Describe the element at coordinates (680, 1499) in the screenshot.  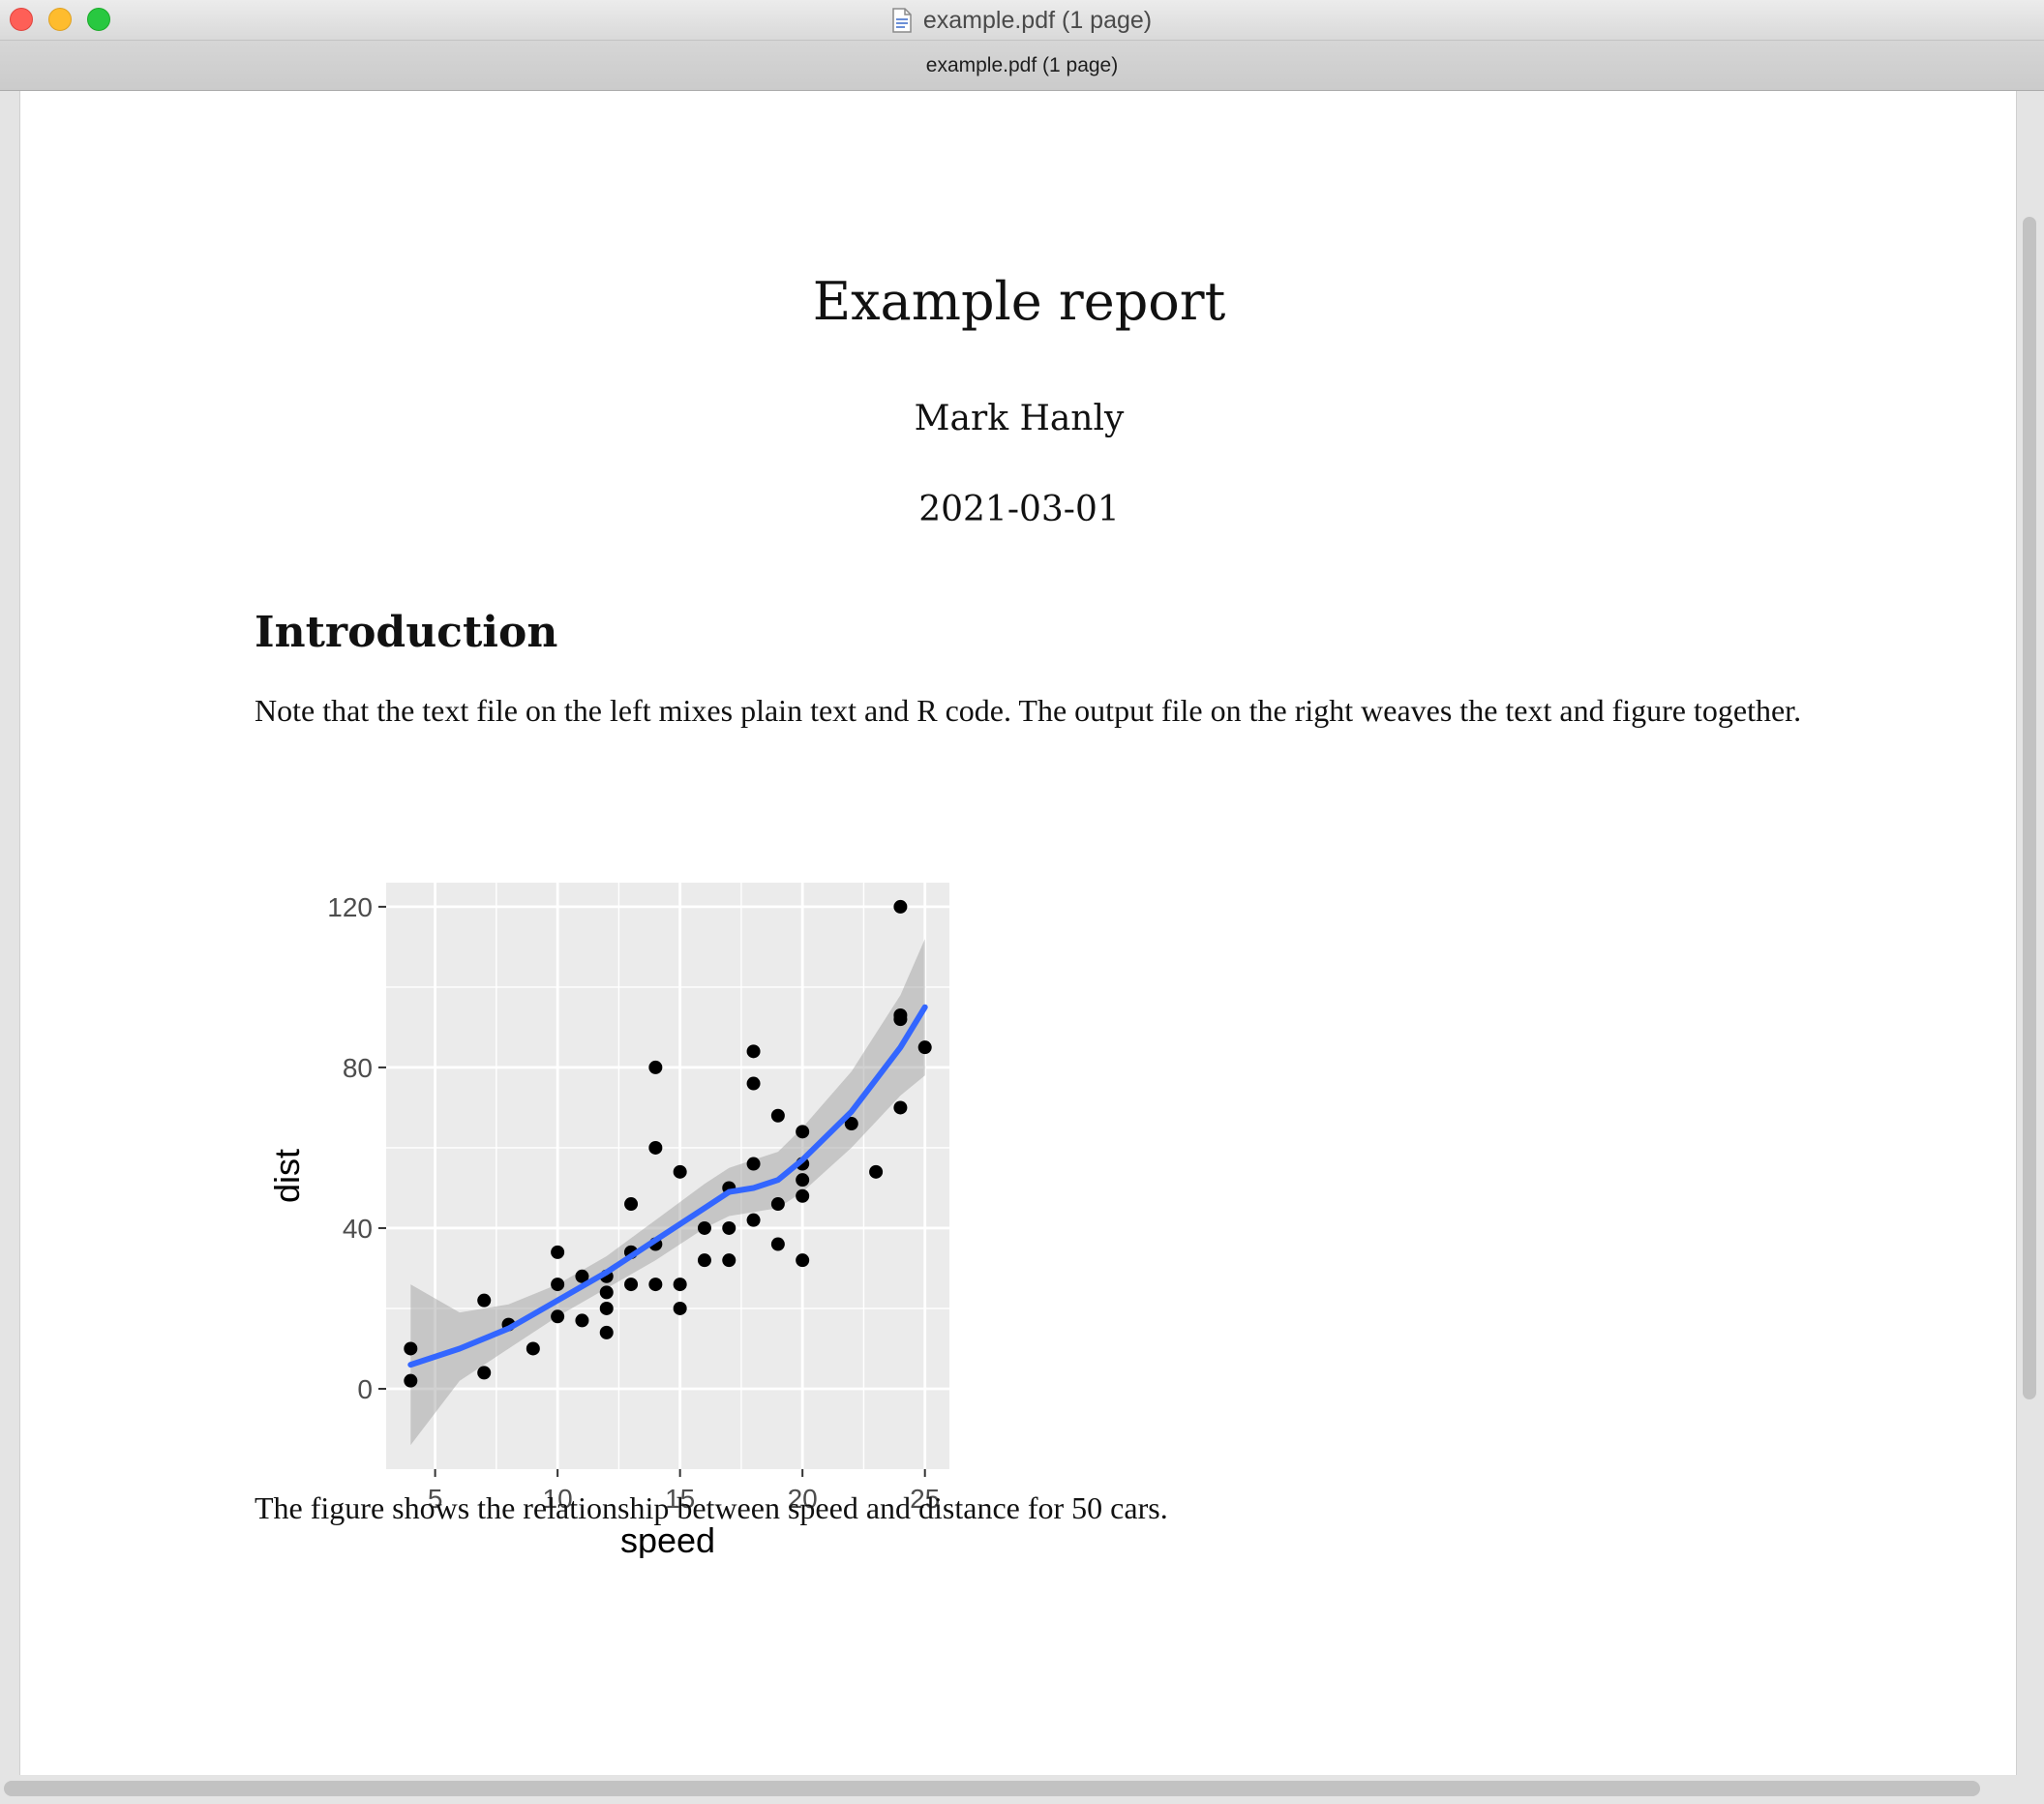
I see `x-tick-label: 15` at that location.